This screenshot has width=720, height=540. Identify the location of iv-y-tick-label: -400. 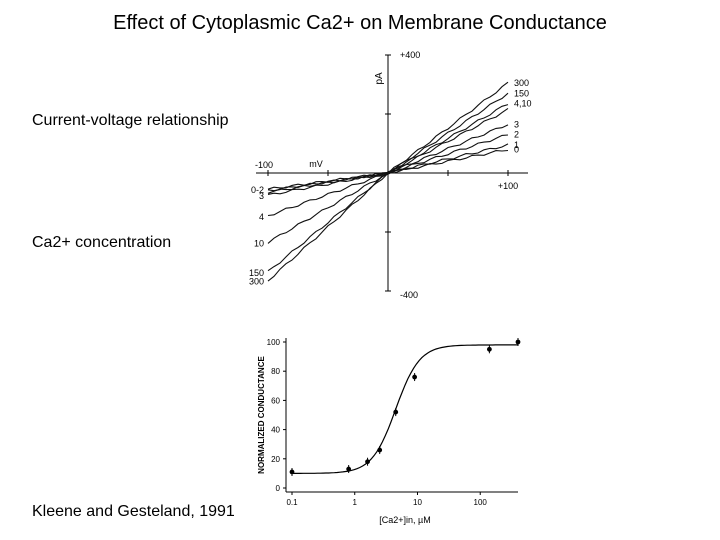
(409, 295).